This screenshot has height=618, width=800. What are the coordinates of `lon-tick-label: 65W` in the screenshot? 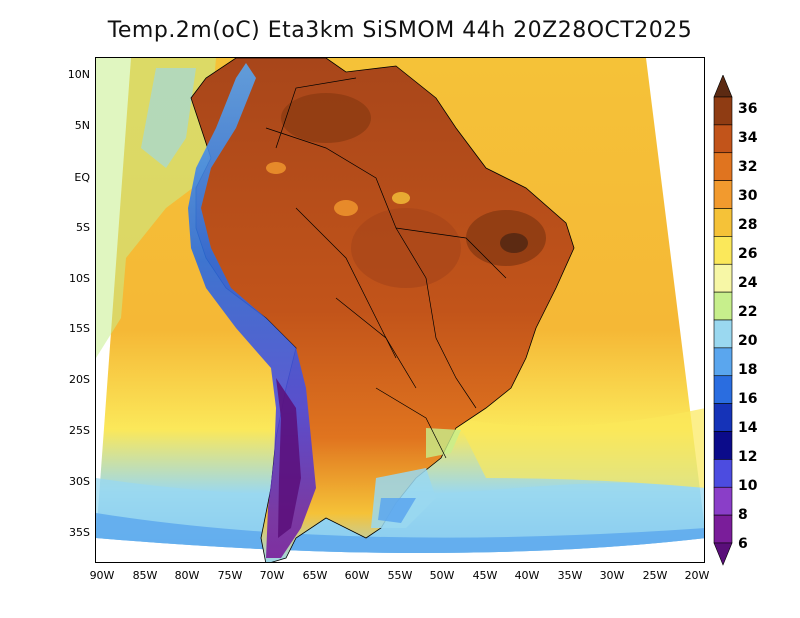 It's located at (315, 575).